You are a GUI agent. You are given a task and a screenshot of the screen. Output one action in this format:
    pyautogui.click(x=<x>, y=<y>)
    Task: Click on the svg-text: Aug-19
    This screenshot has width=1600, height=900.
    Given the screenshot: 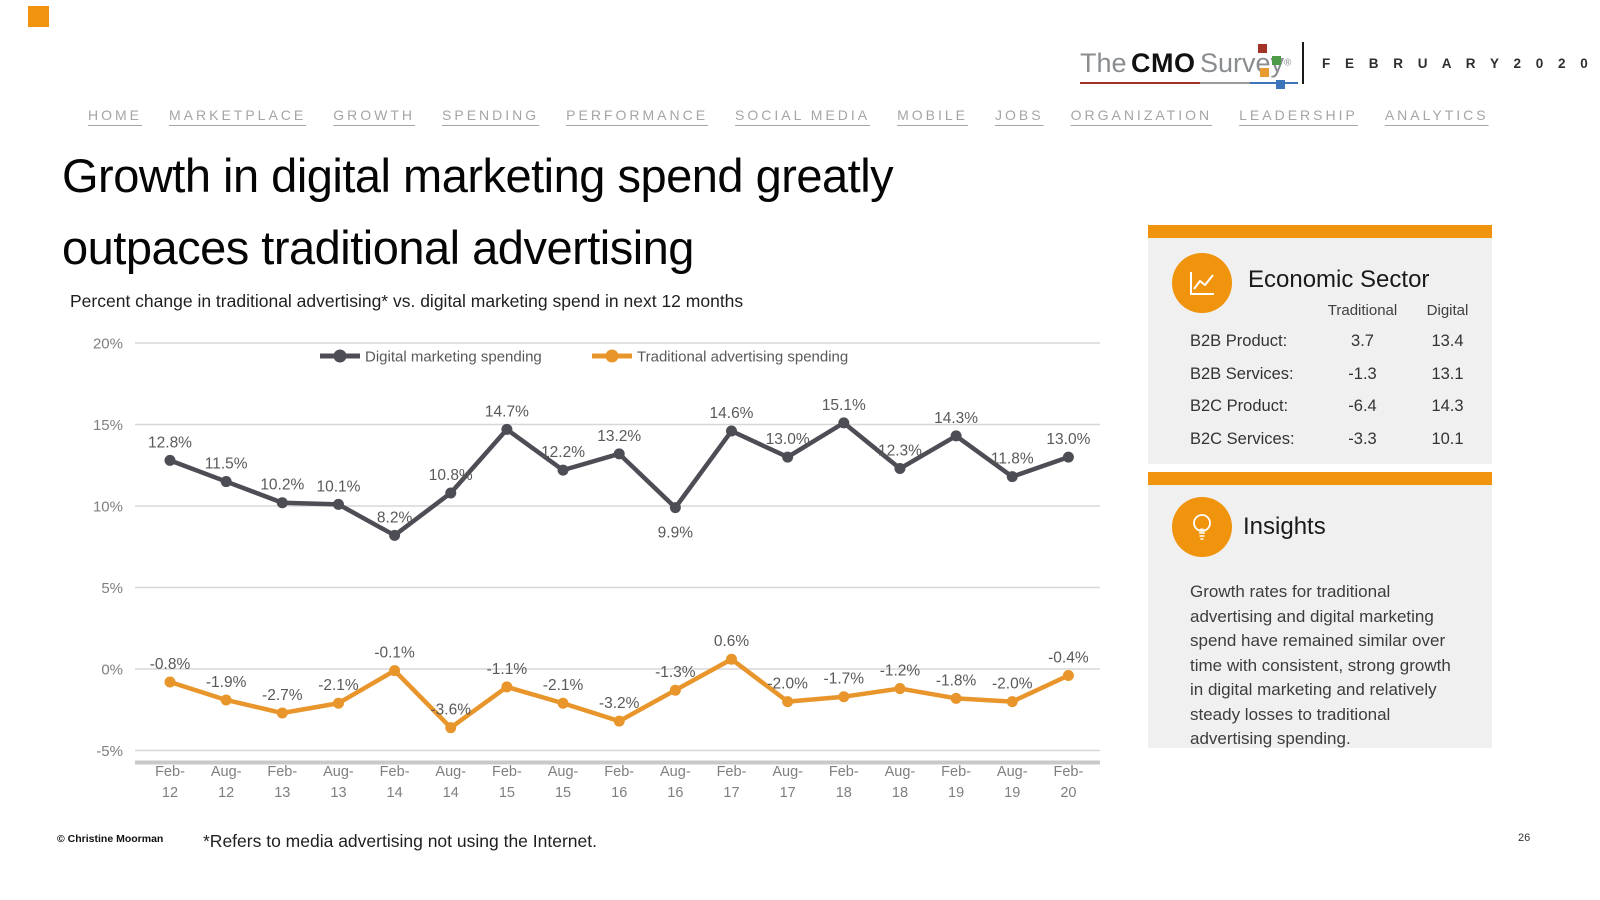 What is the action you would take?
    pyautogui.click(x=1012, y=782)
    